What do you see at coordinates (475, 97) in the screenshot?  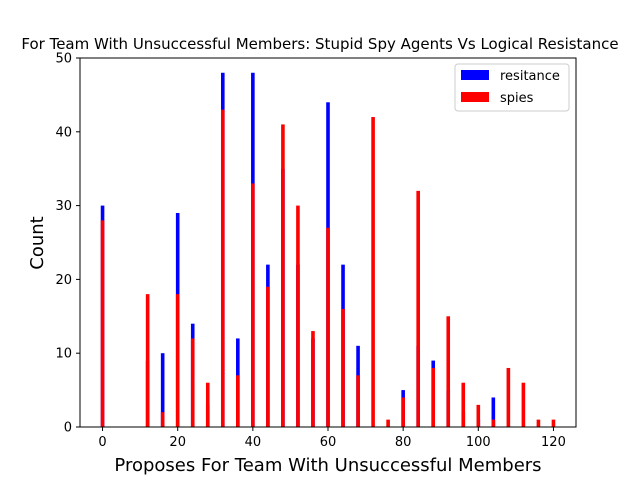 I see `legend-swatch-spies` at bounding box center [475, 97].